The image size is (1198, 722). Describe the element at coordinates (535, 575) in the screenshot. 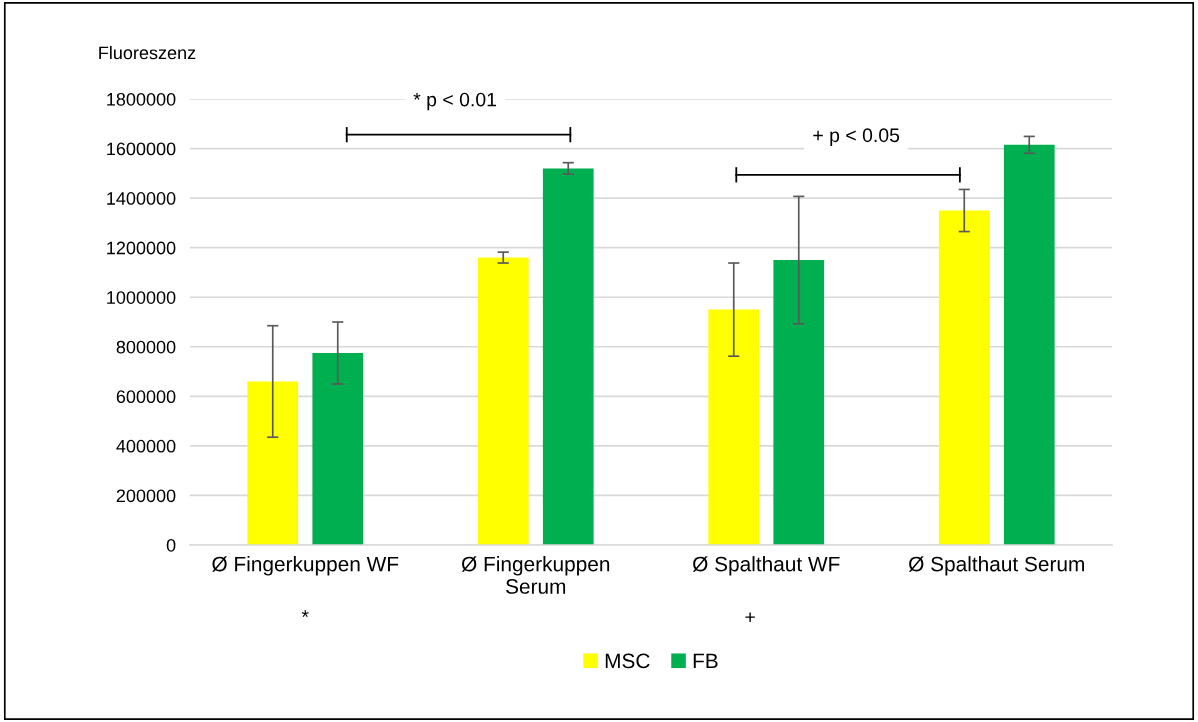

I see `x-tick-label: Ø Fingerkuppen Serum` at that location.